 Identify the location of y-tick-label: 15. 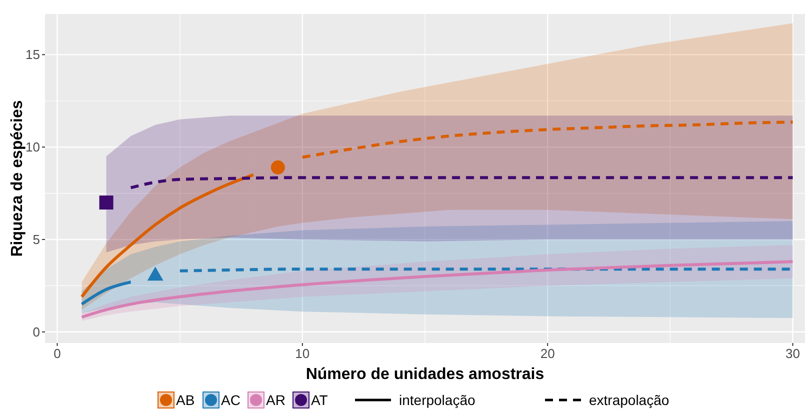
(33, 54).